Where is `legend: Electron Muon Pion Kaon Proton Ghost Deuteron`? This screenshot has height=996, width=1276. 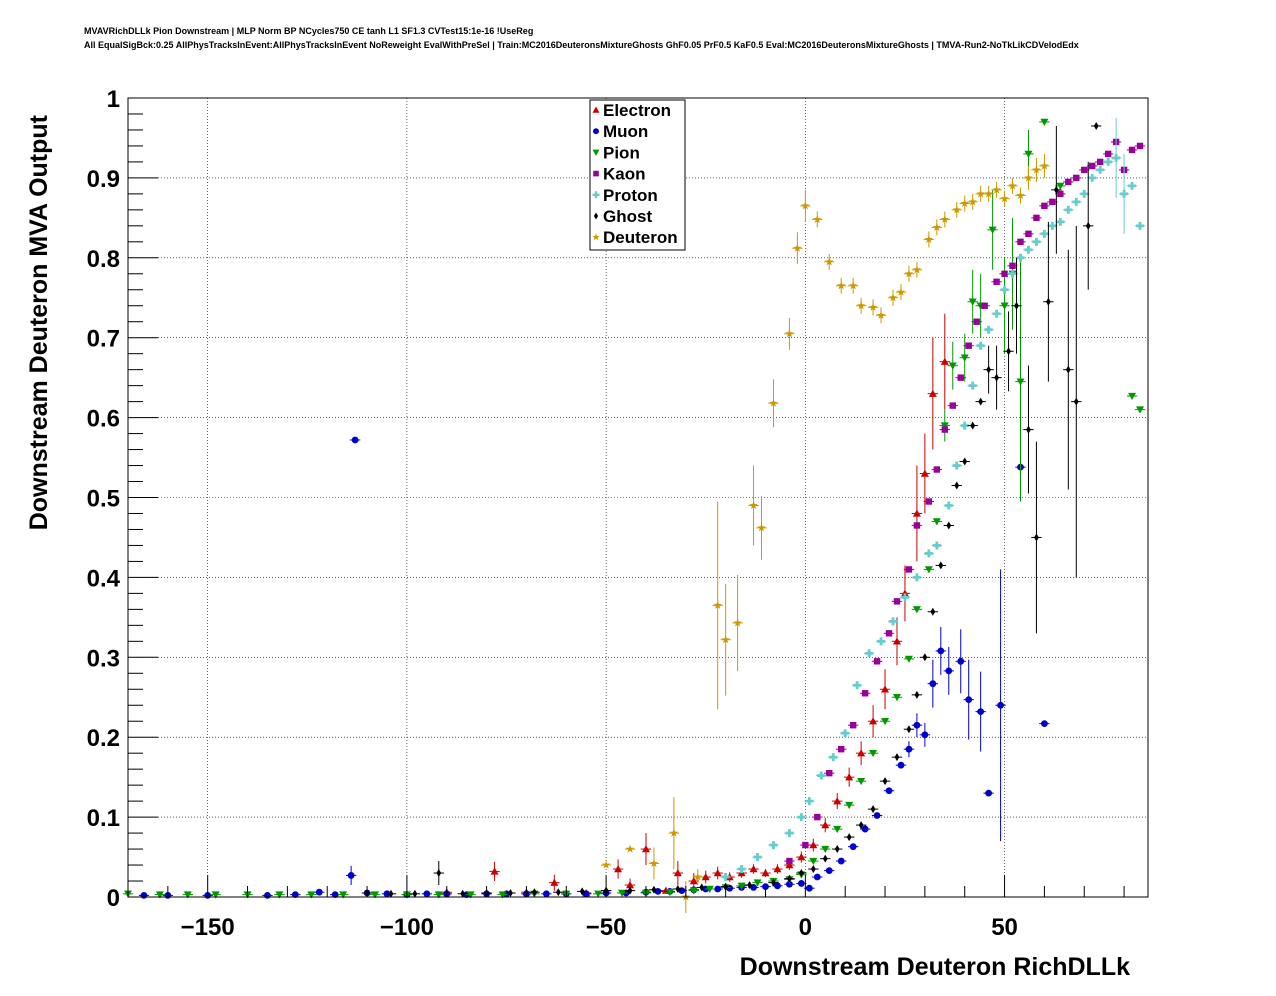
legend: Electron Muon Pion Kaon Proton Ghost Deuteron is located at coordinates (637, 175).